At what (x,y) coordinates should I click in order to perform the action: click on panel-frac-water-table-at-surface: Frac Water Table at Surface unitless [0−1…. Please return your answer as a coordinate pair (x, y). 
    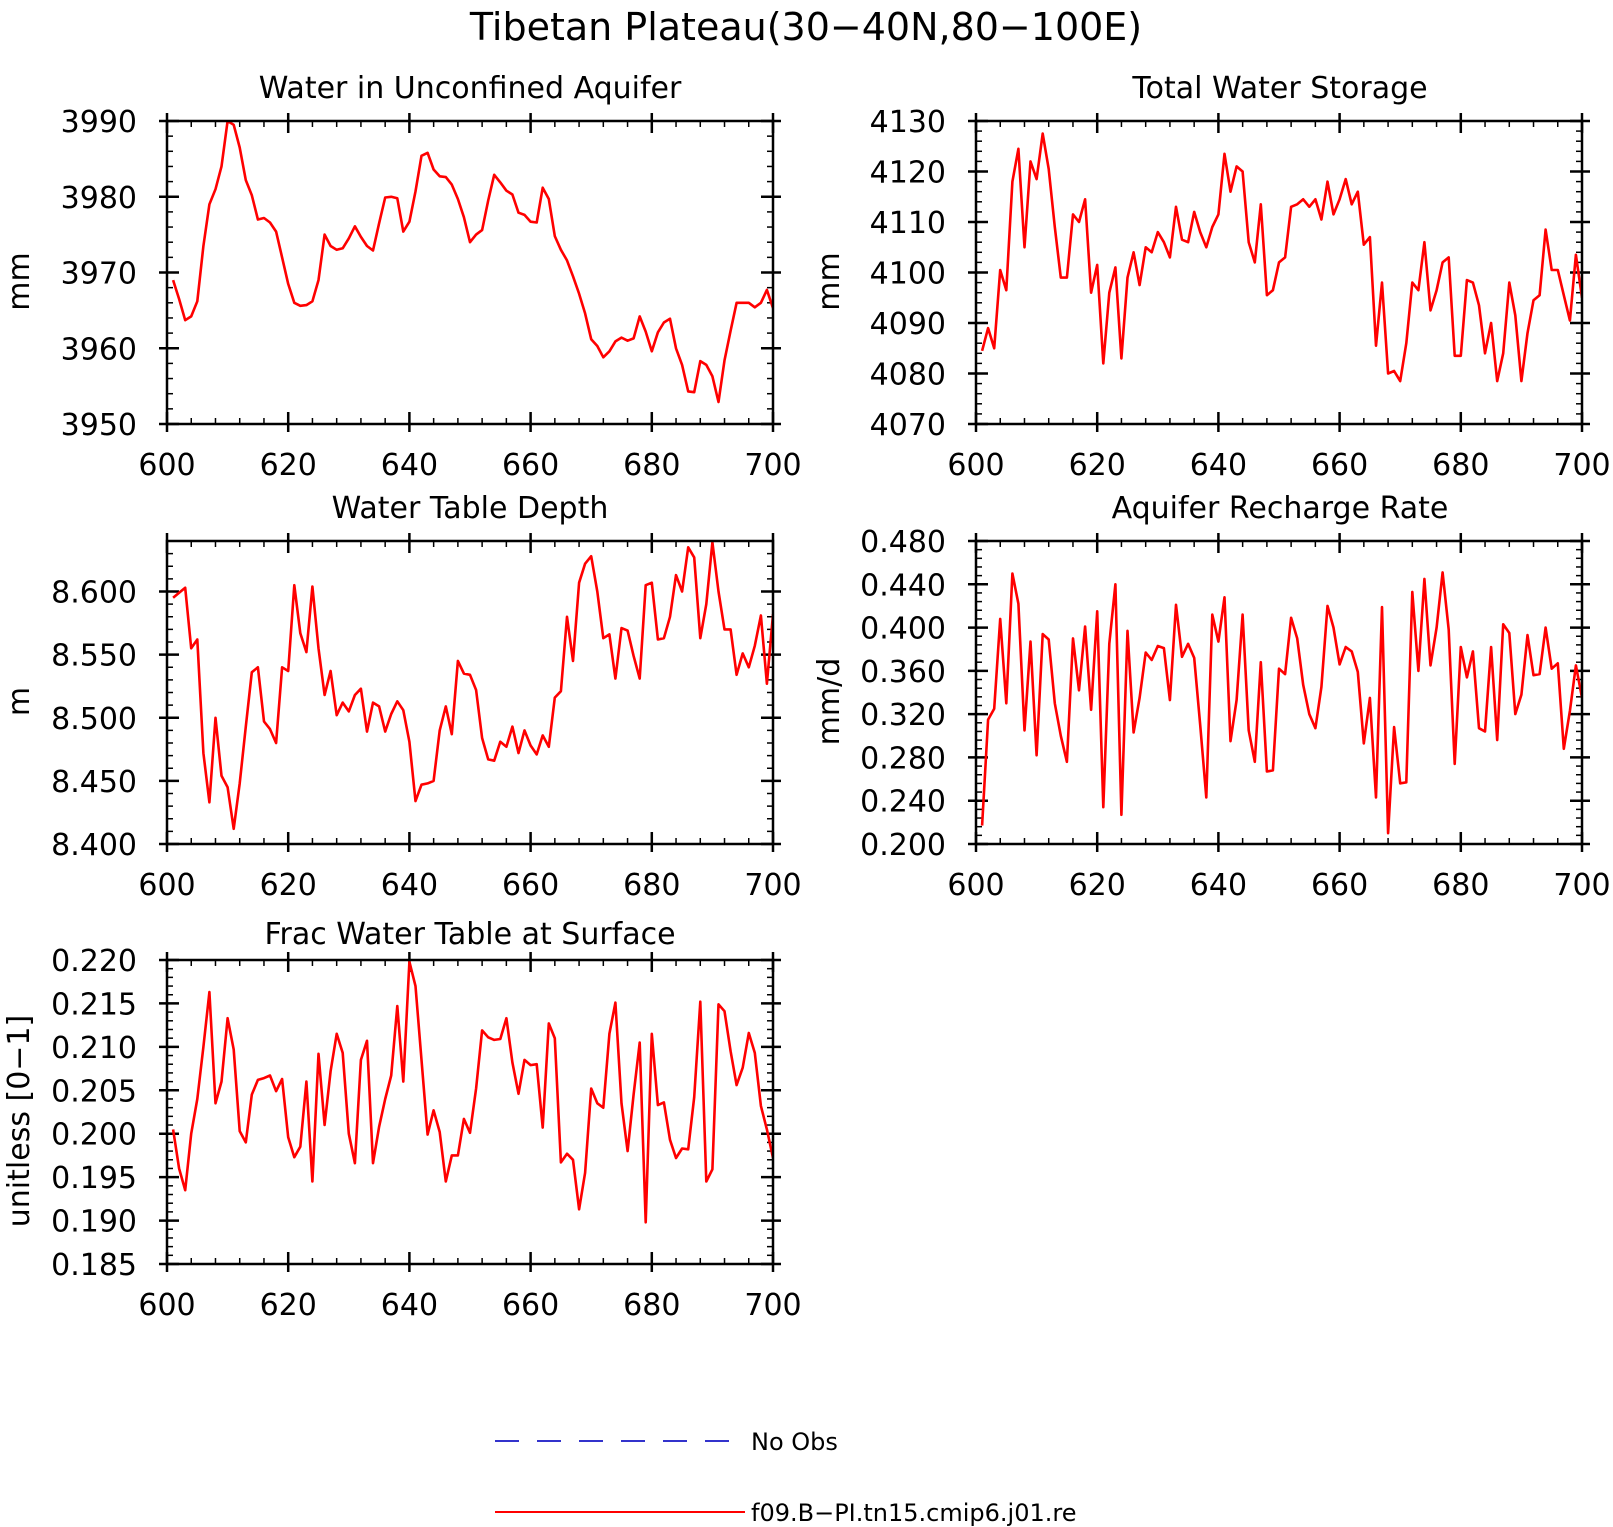
    Looking at the image, I should click on (402, 1120).